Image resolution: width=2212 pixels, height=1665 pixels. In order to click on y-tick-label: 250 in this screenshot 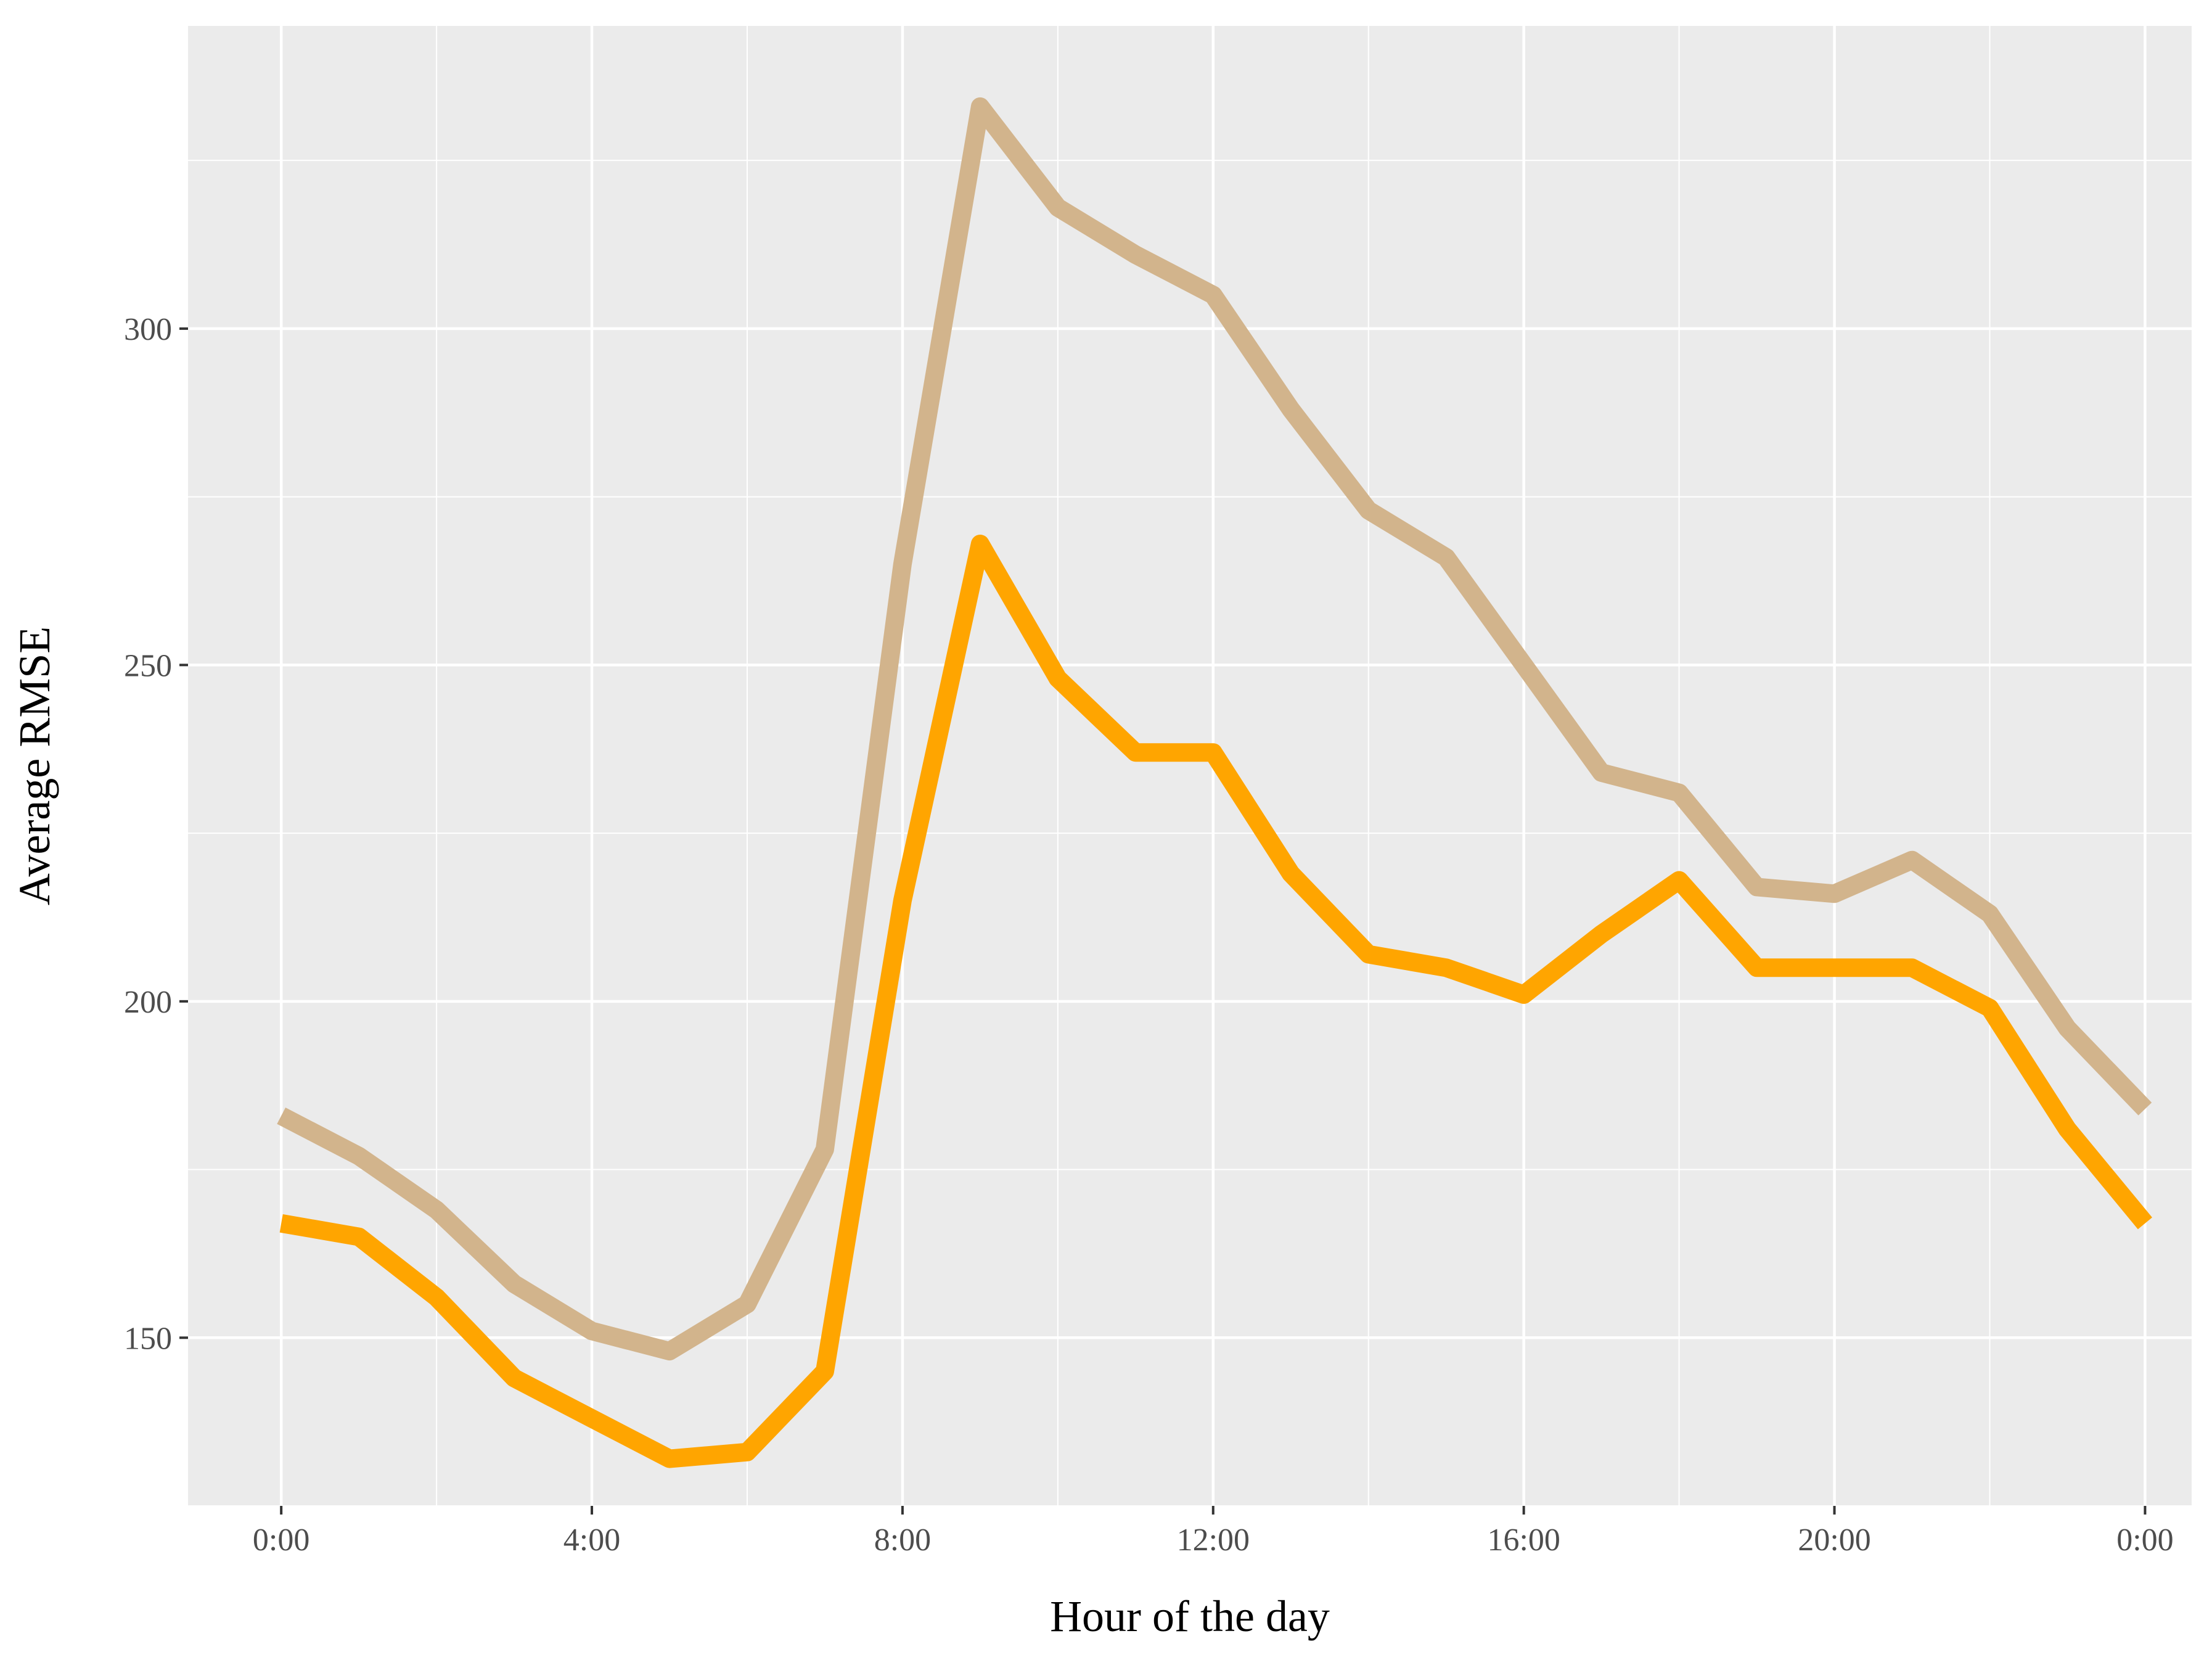, I will do `click(148, 665)`.